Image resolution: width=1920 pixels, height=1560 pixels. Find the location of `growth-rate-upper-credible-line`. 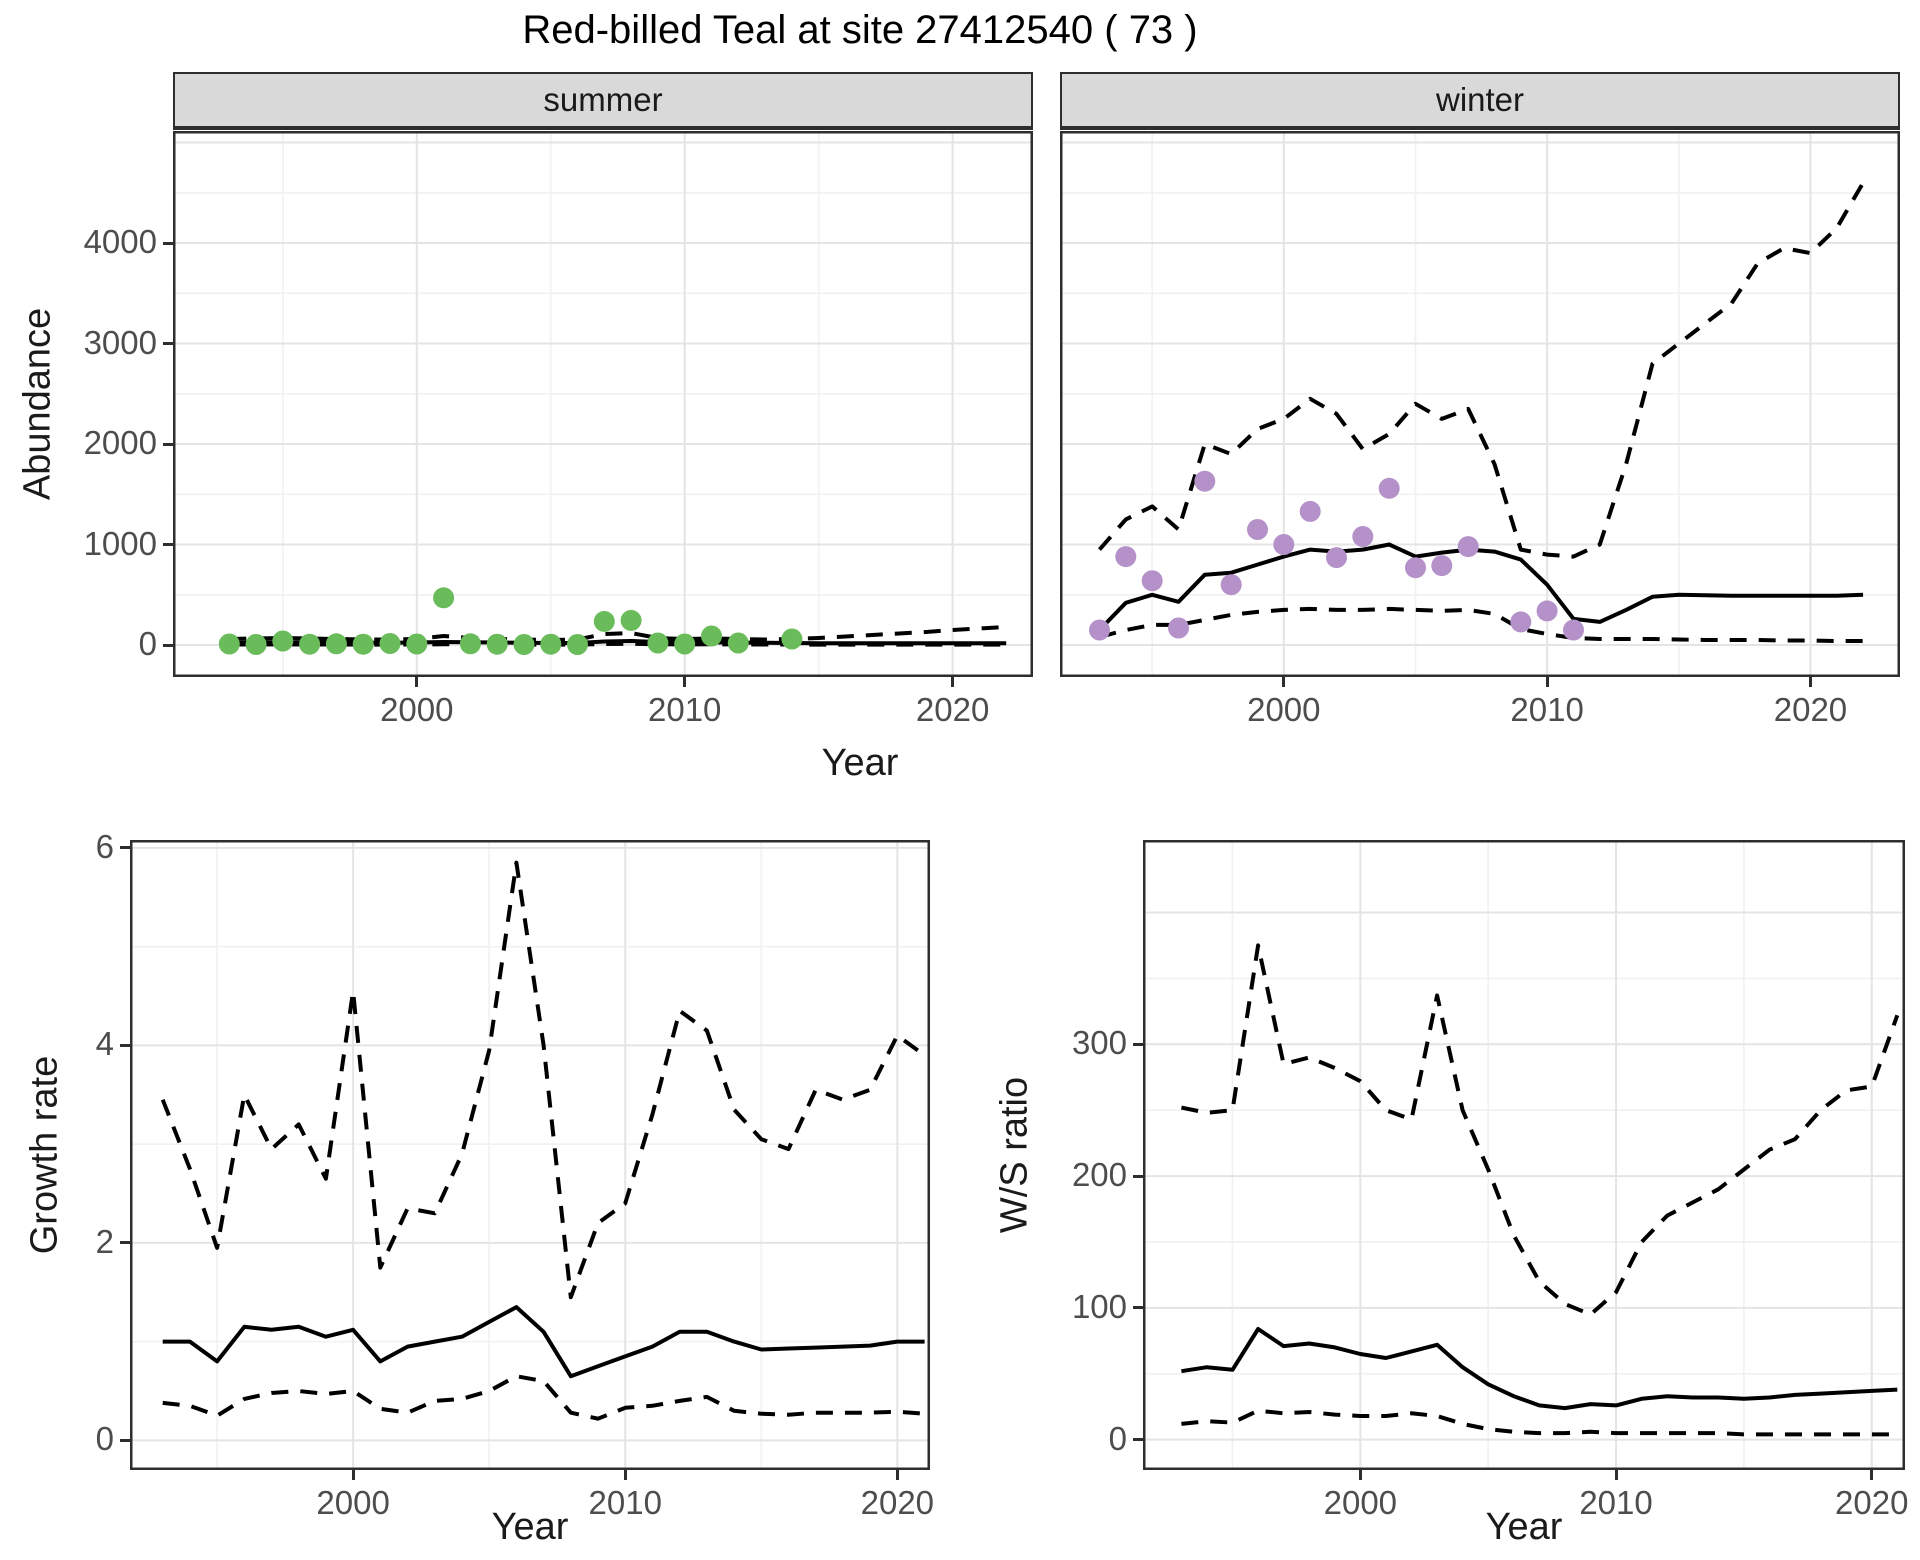

growth-rate-upper-credible-line is located at coordinates (543, 1080).